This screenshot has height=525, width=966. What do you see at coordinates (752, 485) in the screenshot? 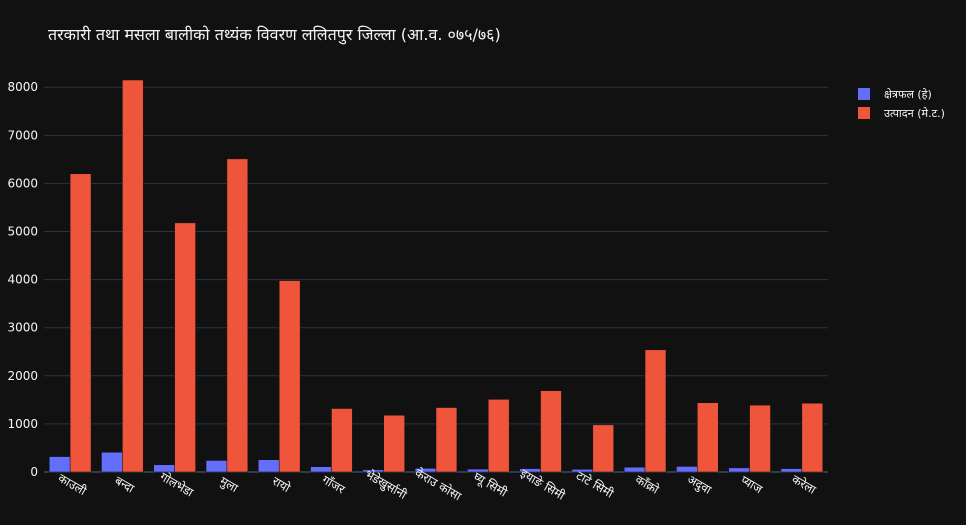
I see `x-tick-label: प्याज` at bounding box center [752, 485].